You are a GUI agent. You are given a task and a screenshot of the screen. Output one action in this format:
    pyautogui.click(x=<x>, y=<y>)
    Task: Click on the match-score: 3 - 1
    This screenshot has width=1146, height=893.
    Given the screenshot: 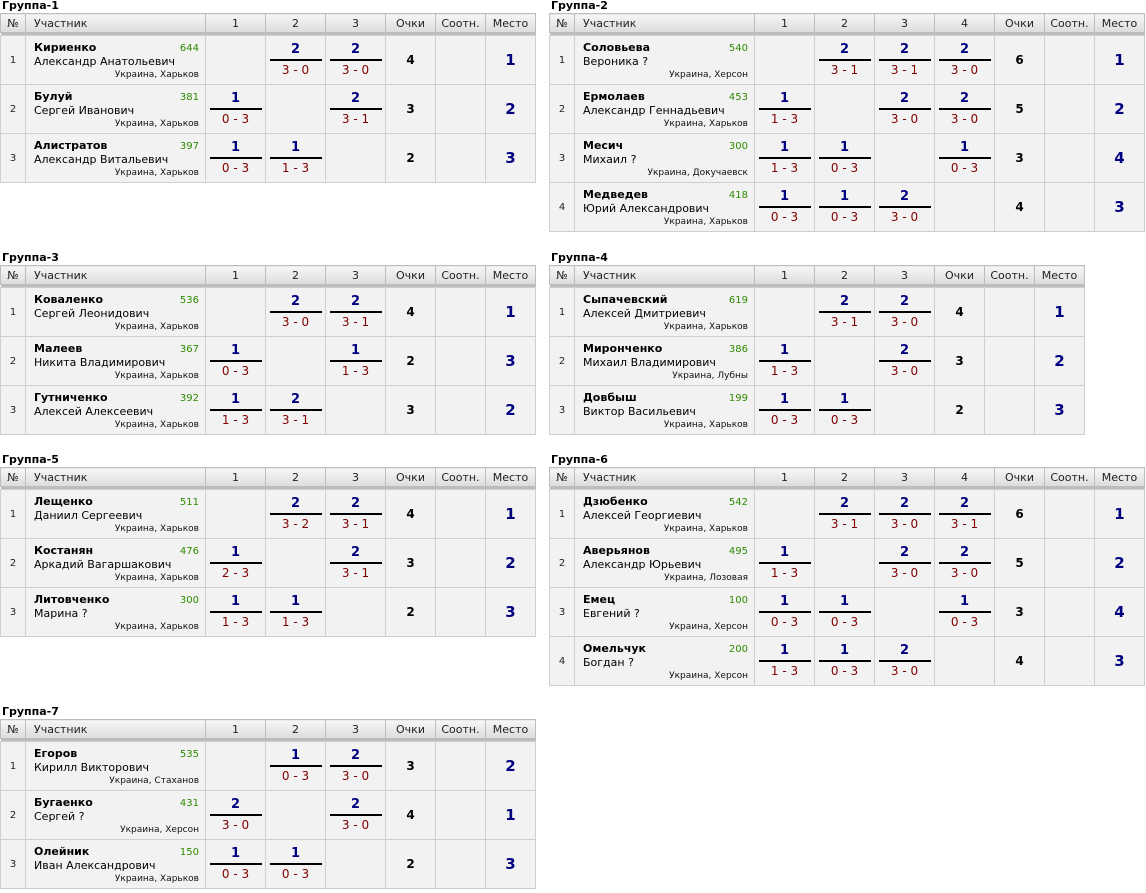 What is the action you would take?
    pyautogui.click(x=355, y=524)
    